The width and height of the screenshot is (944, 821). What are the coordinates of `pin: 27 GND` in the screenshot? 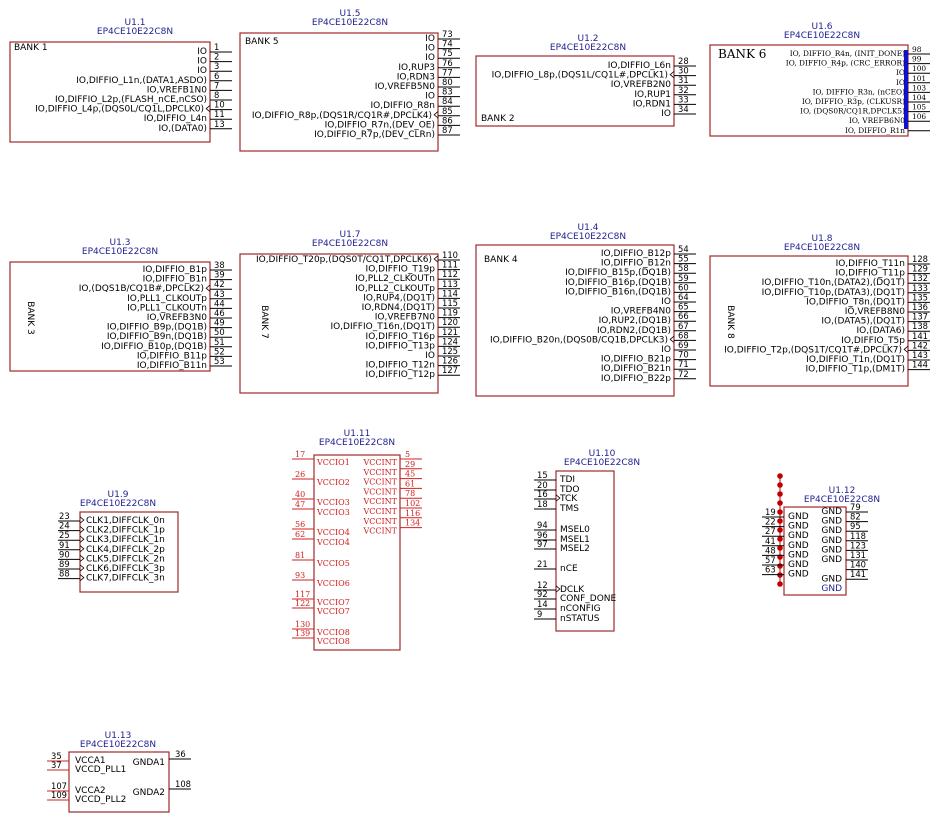 It's located at (785, 533).